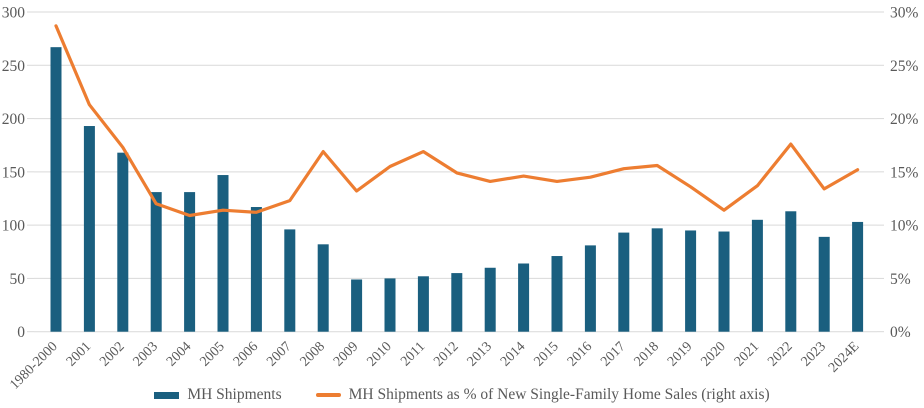 This screenshot has width=924, height=408. Describe the element at coordinates (190, 262) in the screenshot. I see `bar-2004` at that location.